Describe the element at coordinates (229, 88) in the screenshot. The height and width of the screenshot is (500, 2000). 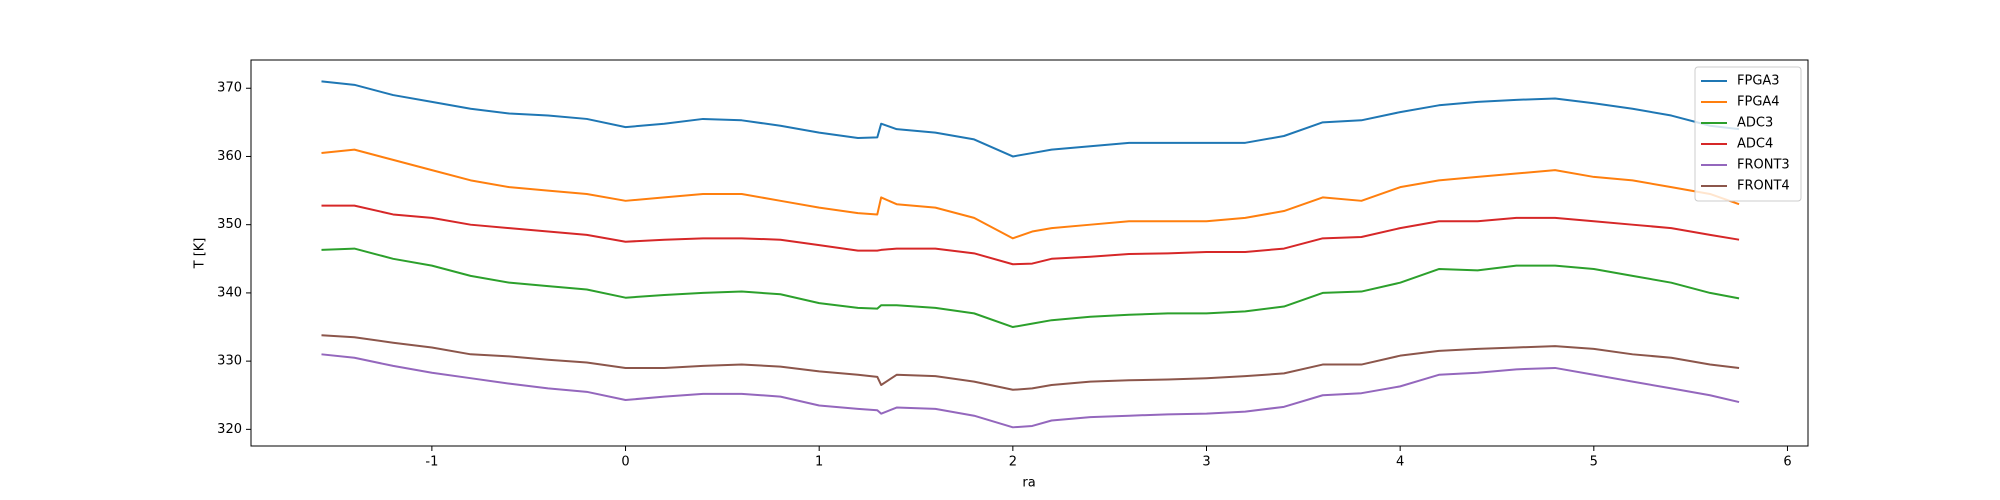
I see `y-tick-label: 370` at that location.